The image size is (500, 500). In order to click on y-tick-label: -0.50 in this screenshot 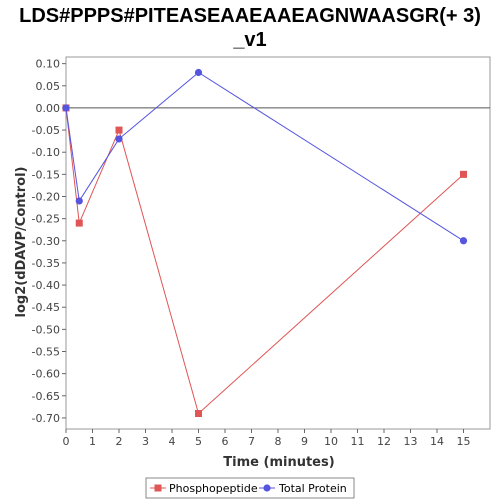, I will do `click(46, 329)`.